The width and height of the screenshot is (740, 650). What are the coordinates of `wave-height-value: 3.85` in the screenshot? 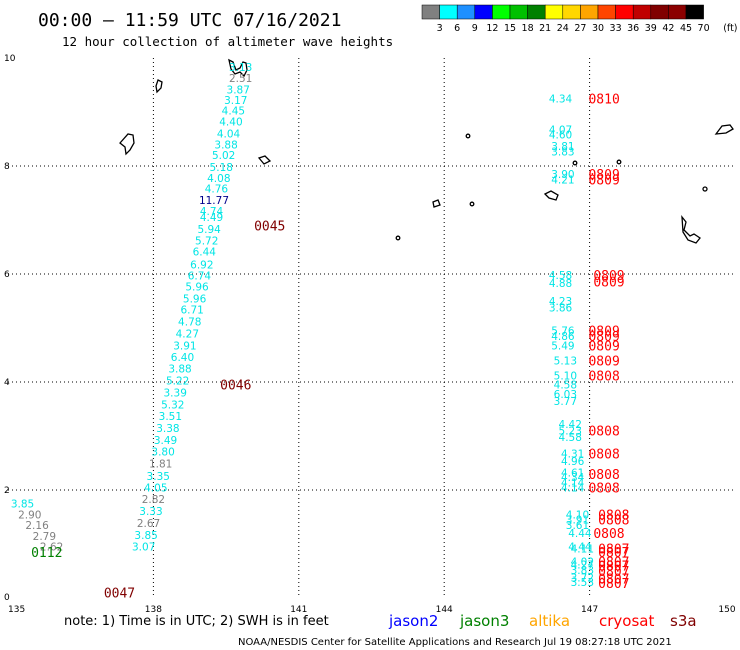 It's located at (22, 505).